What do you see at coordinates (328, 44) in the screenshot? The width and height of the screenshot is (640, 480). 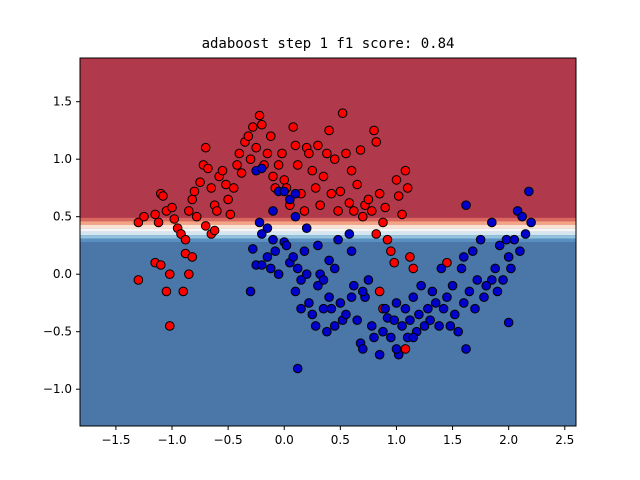 I see `chart-title: adaboost step 1 f1 score: 0.84` at bounding box center [328, 44].